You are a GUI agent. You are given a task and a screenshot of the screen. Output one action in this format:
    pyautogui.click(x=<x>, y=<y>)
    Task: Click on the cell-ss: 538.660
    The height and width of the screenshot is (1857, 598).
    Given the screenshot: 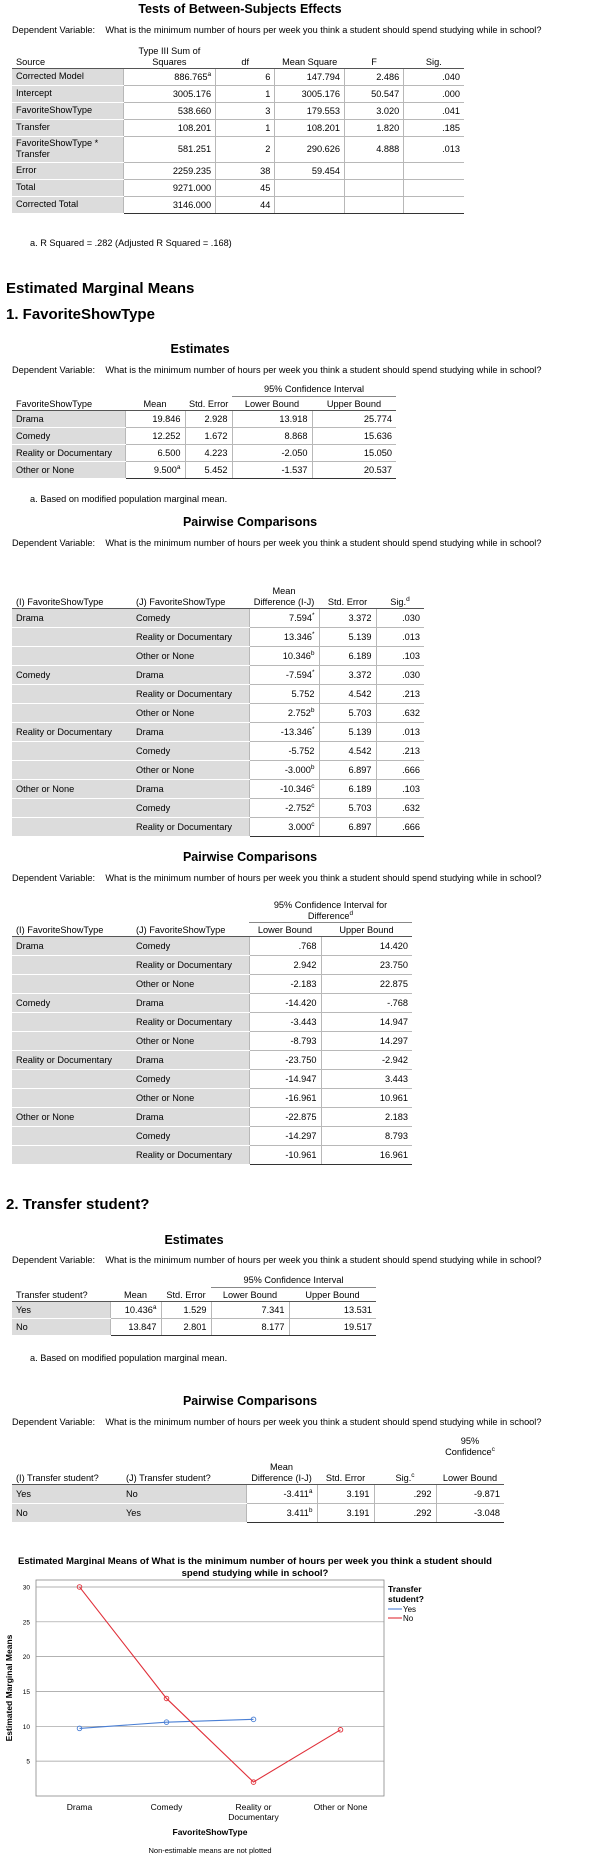 What is the action you would take?
    pyautogui.click(x=169, y=111)
    